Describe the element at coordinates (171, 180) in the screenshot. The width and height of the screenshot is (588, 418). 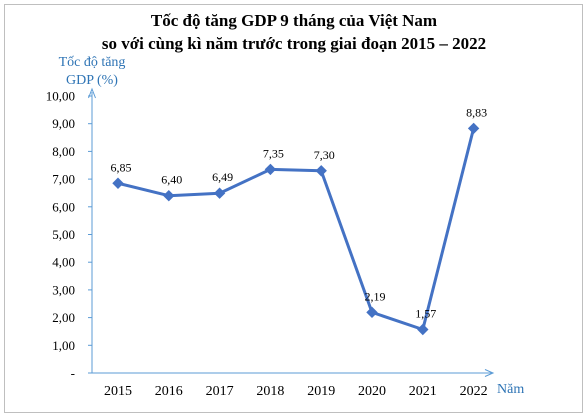
I see `data-label: 6,40` at that location.